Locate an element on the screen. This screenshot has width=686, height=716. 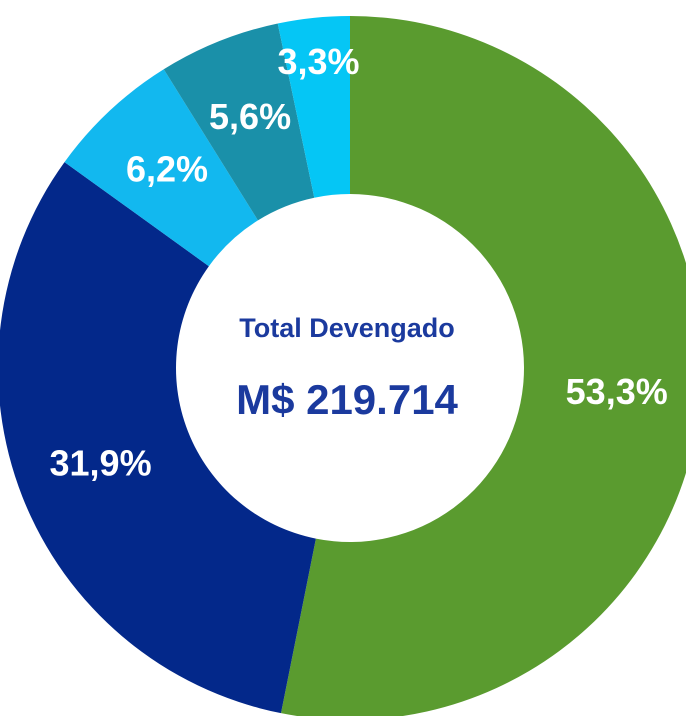
slice-label: 6,2% is located at coordinates (167, 169).